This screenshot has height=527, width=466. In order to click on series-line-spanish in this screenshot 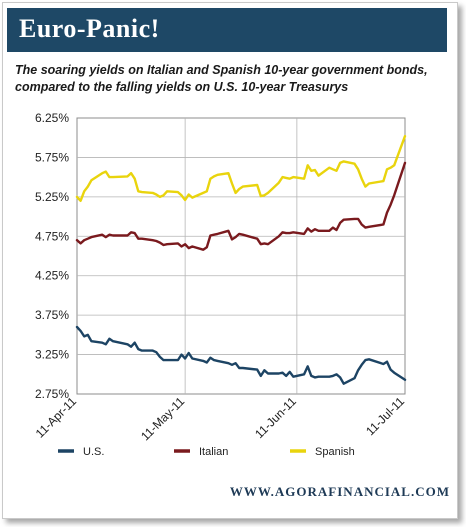, I will do `click(241, 168)`.